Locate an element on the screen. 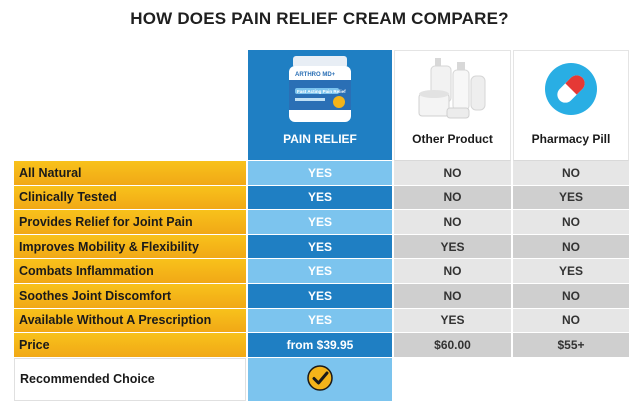 The width and height of the screenshot is (639, 408). cosmetic-bottles-icon is located at coordinates (453, 89).